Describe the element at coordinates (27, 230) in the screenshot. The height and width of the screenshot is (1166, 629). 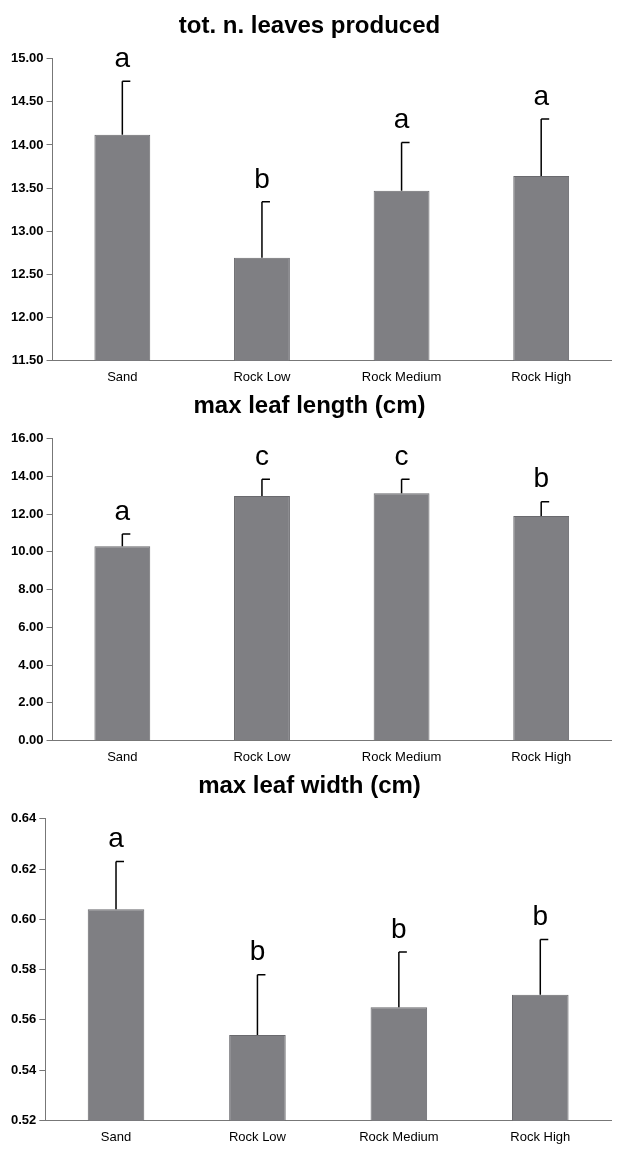
I see `y-tick-label: 13.00` at that location.